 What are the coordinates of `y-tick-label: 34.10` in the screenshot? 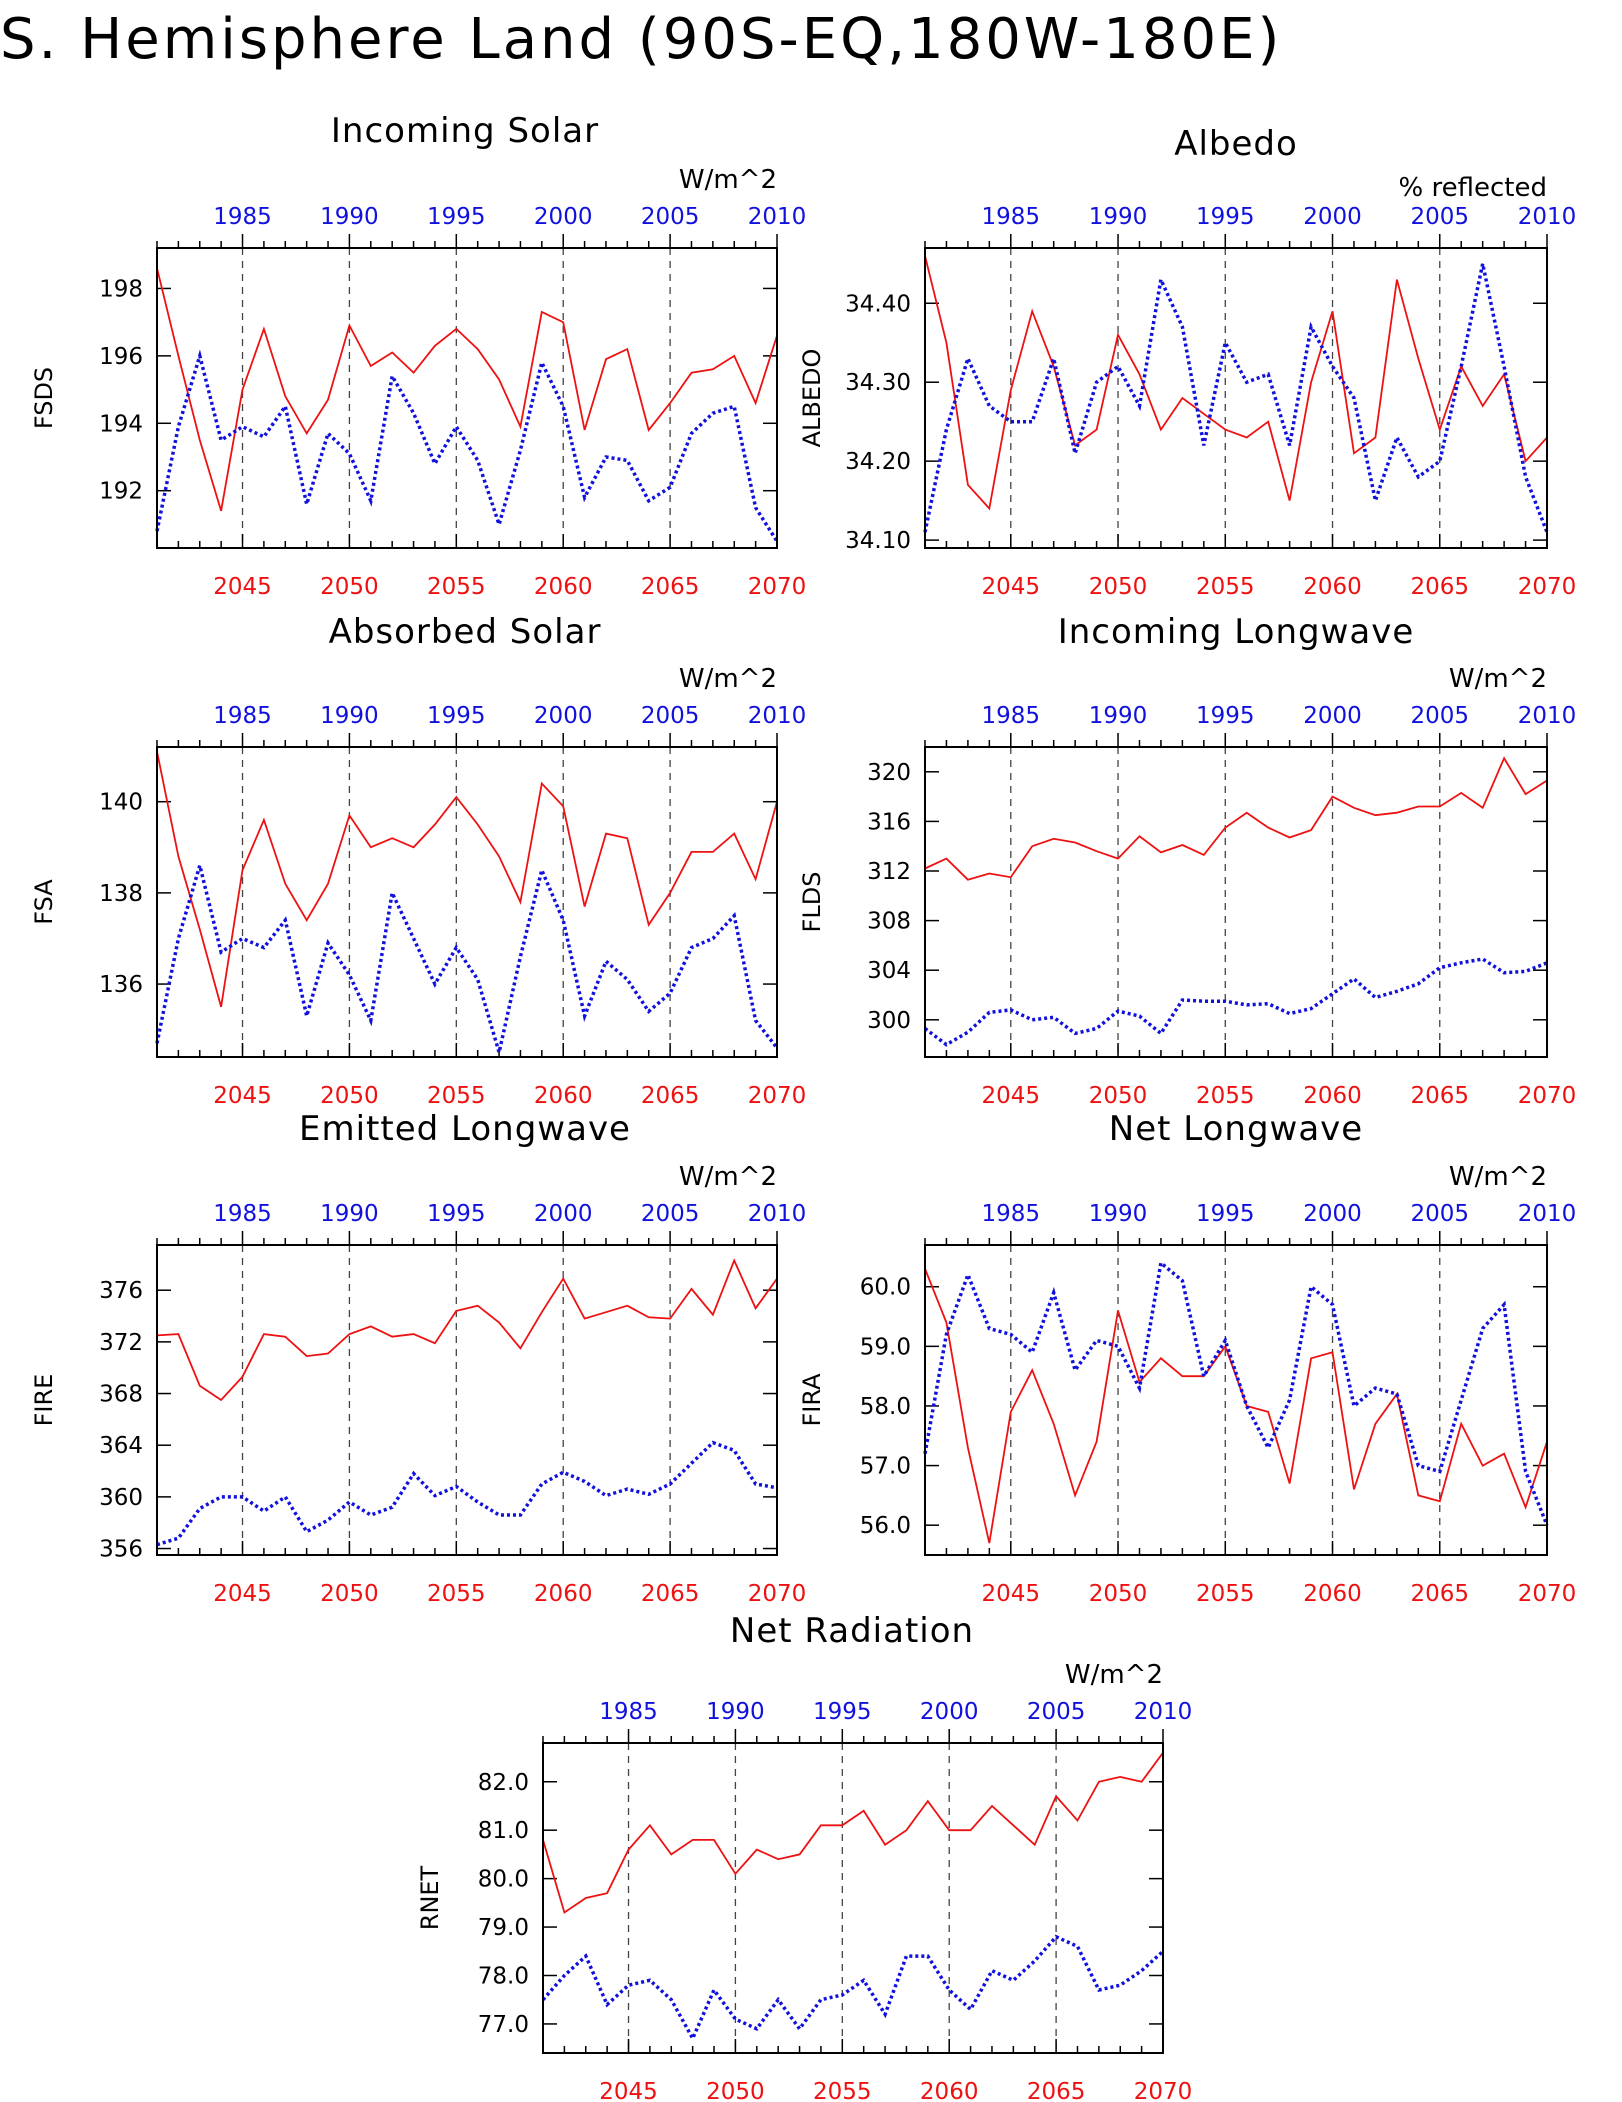 It's located at (878, 541).